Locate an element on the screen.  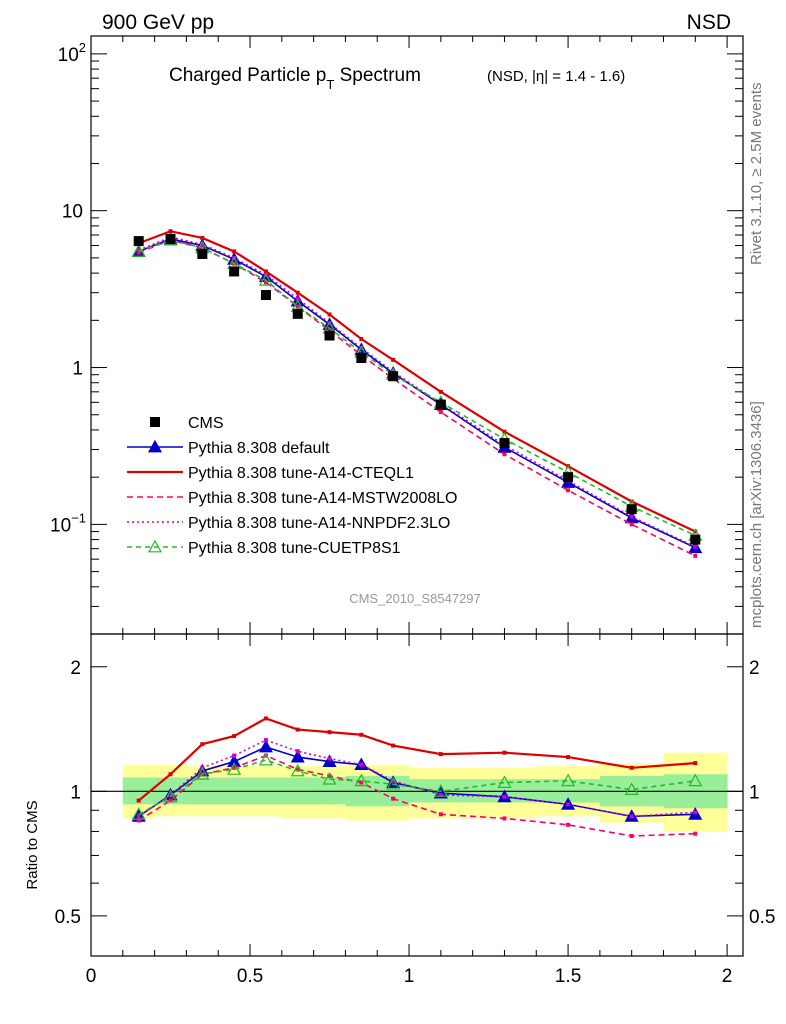
plot-title-extra: (NSD, |η| = 1.4 - 1.6) is located at coordinates (556, 76).